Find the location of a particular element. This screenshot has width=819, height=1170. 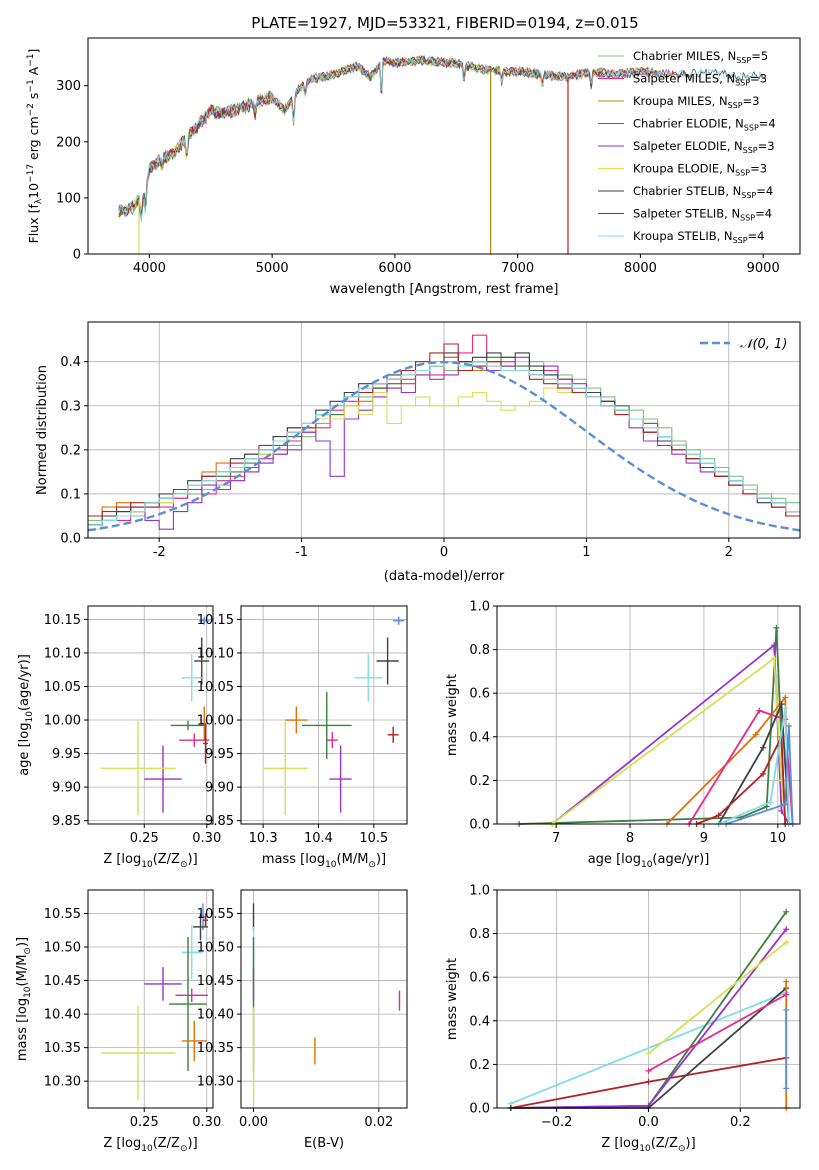

y-axis-label: mass [log10(M/M⊙)] is located at coordinates (24, 999).